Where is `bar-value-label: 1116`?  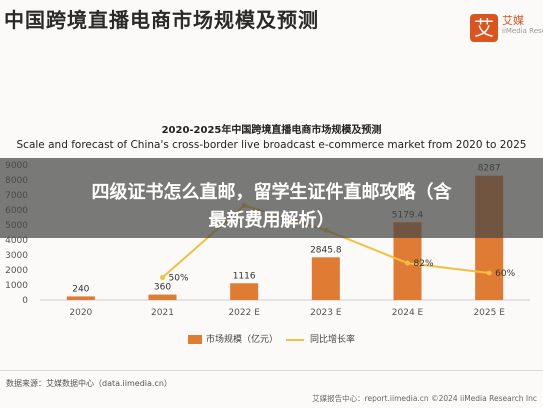
bar-value-label: 1116 is located at coordinates (244, 276).